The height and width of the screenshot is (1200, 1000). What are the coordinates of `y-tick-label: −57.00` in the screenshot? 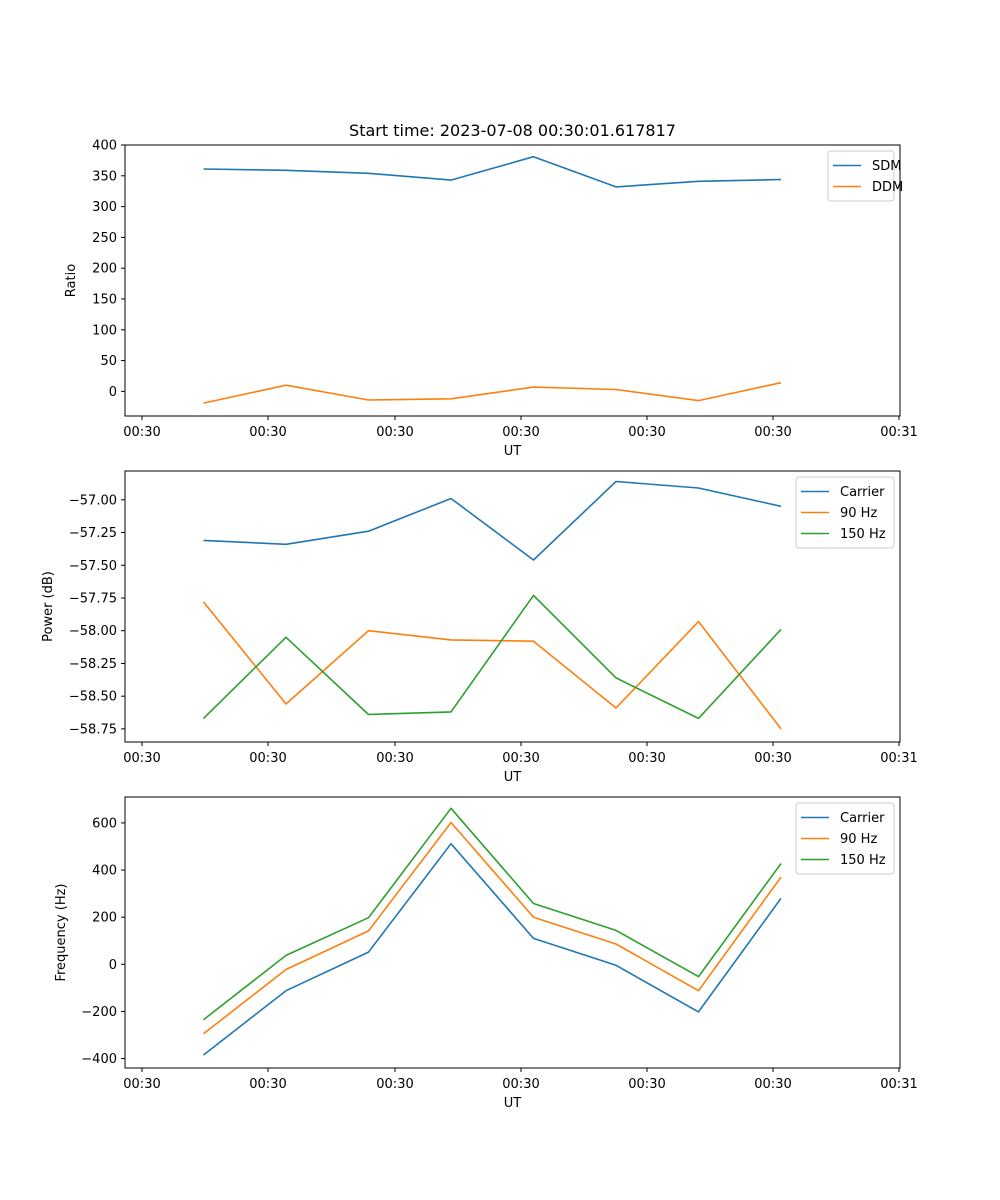 It's located at (93, 500).